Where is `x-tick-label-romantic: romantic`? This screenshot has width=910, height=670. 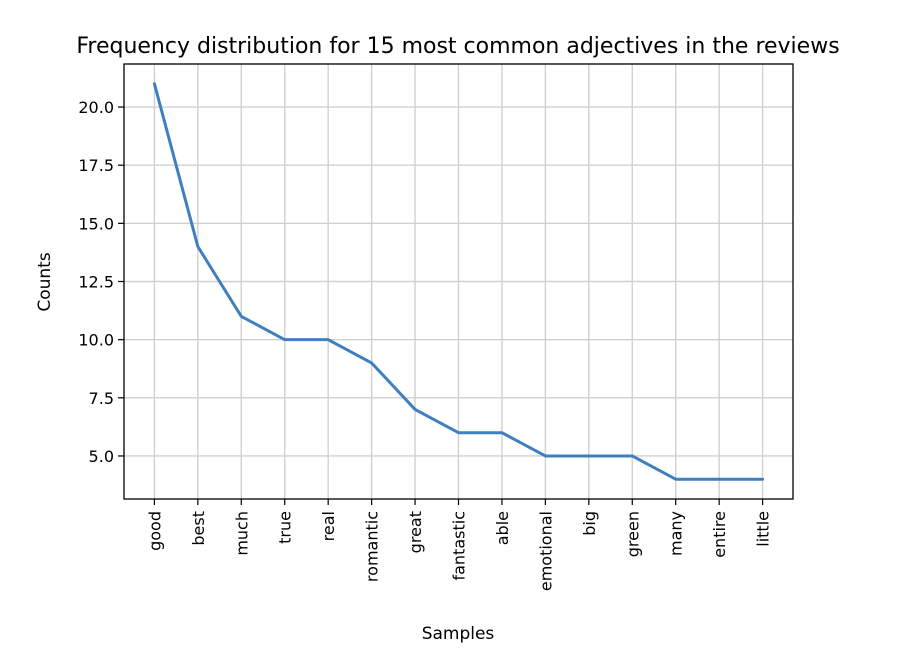 x-tick-label-romantic: romantic is located at coordinates (372, 546).